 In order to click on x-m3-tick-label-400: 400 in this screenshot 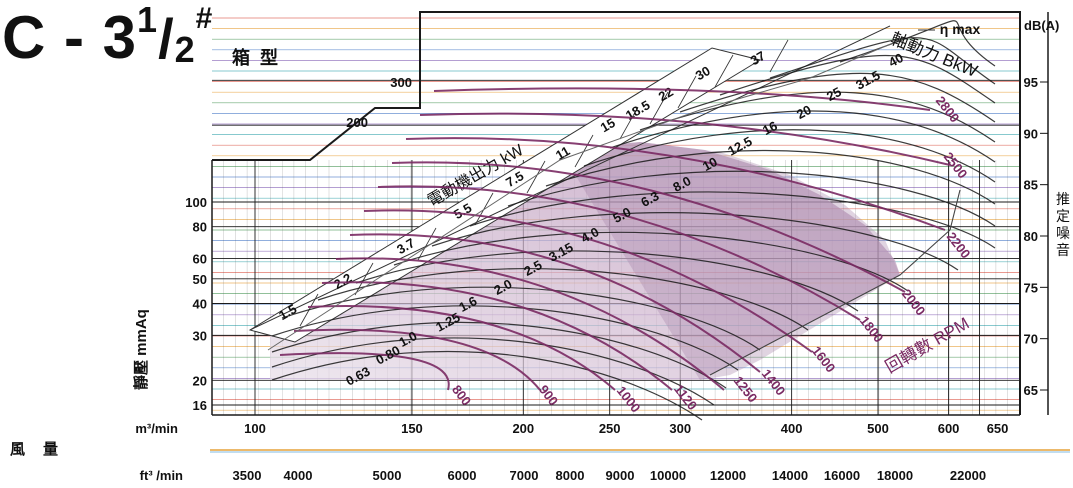, I will do `click(792, 428)`.